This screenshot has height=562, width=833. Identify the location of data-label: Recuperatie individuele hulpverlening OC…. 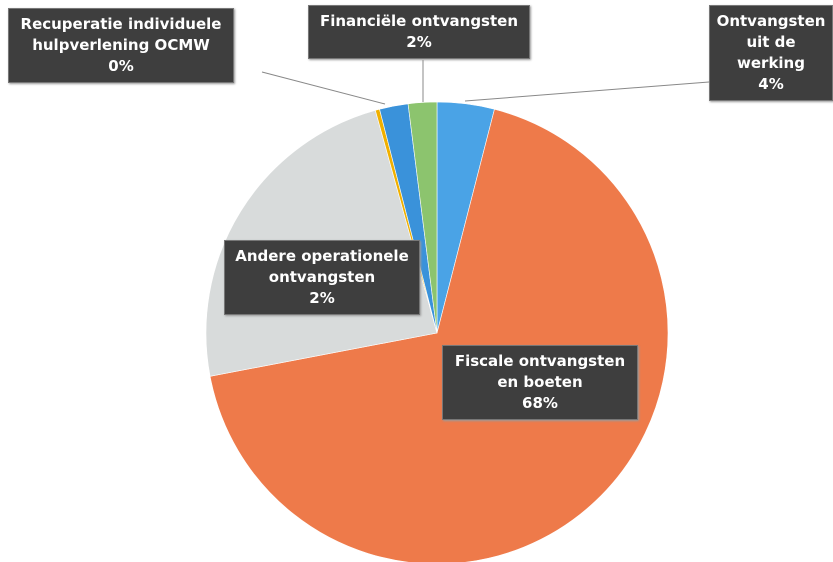
(121, 45).